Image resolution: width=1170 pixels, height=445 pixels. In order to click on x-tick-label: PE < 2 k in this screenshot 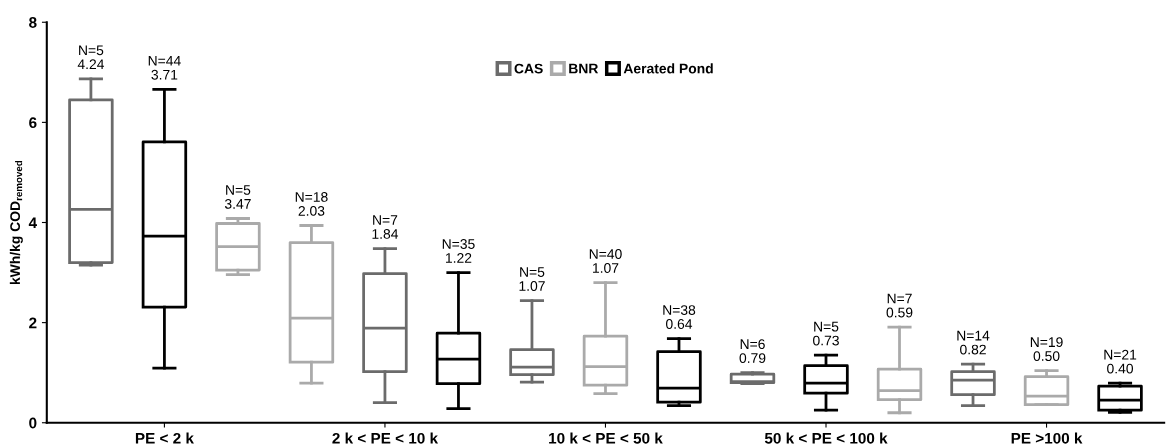, I will do `click(164, 438)`.